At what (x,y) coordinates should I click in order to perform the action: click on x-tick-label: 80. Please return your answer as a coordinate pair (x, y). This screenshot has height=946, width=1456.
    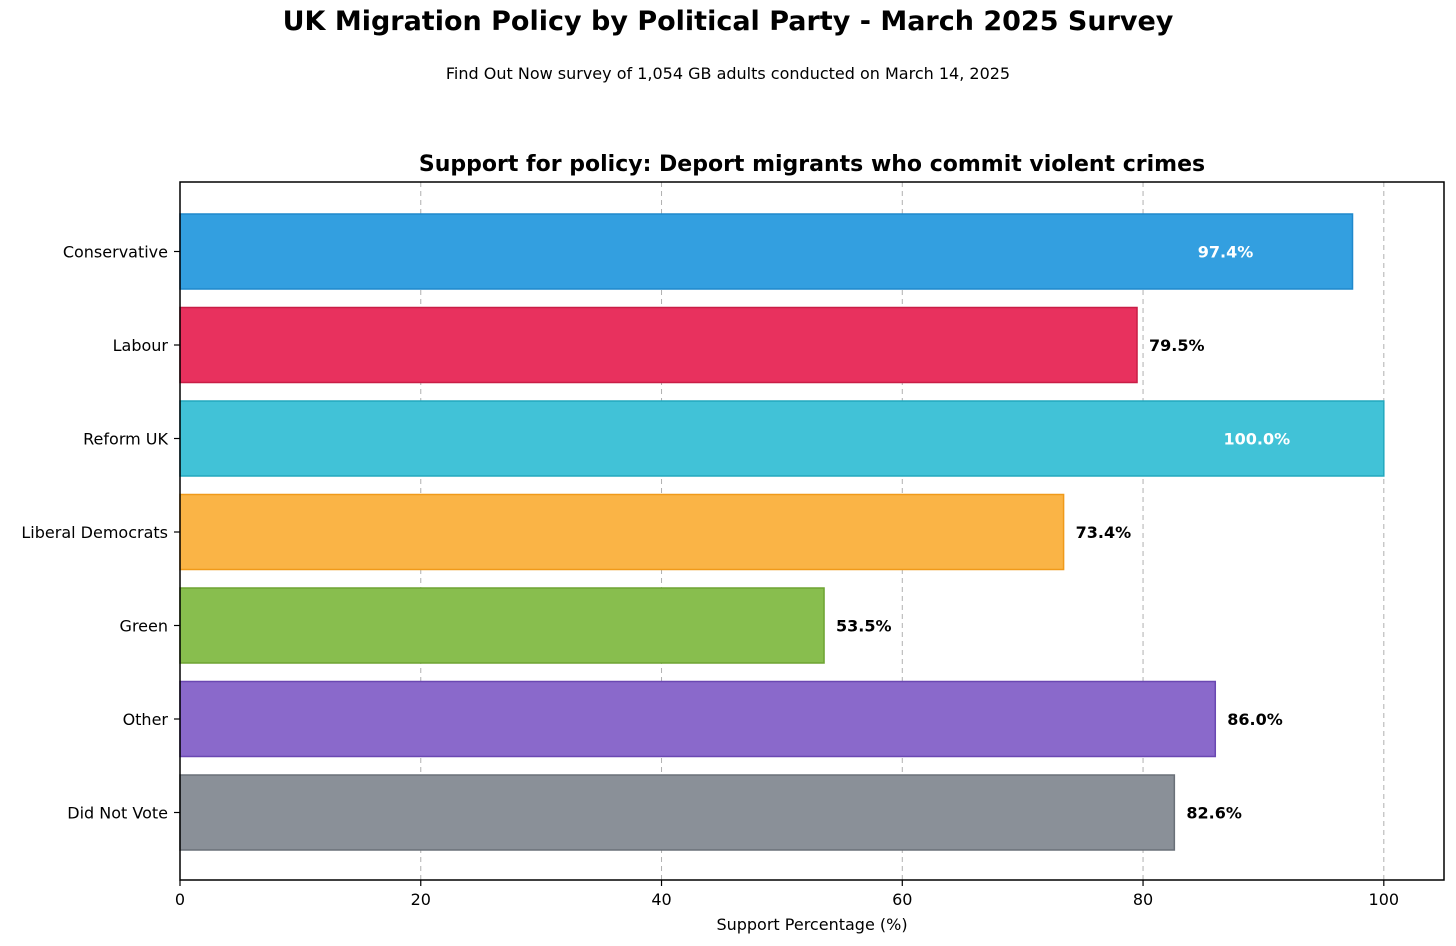
    Looking at the image, I should click on (1143, 899).